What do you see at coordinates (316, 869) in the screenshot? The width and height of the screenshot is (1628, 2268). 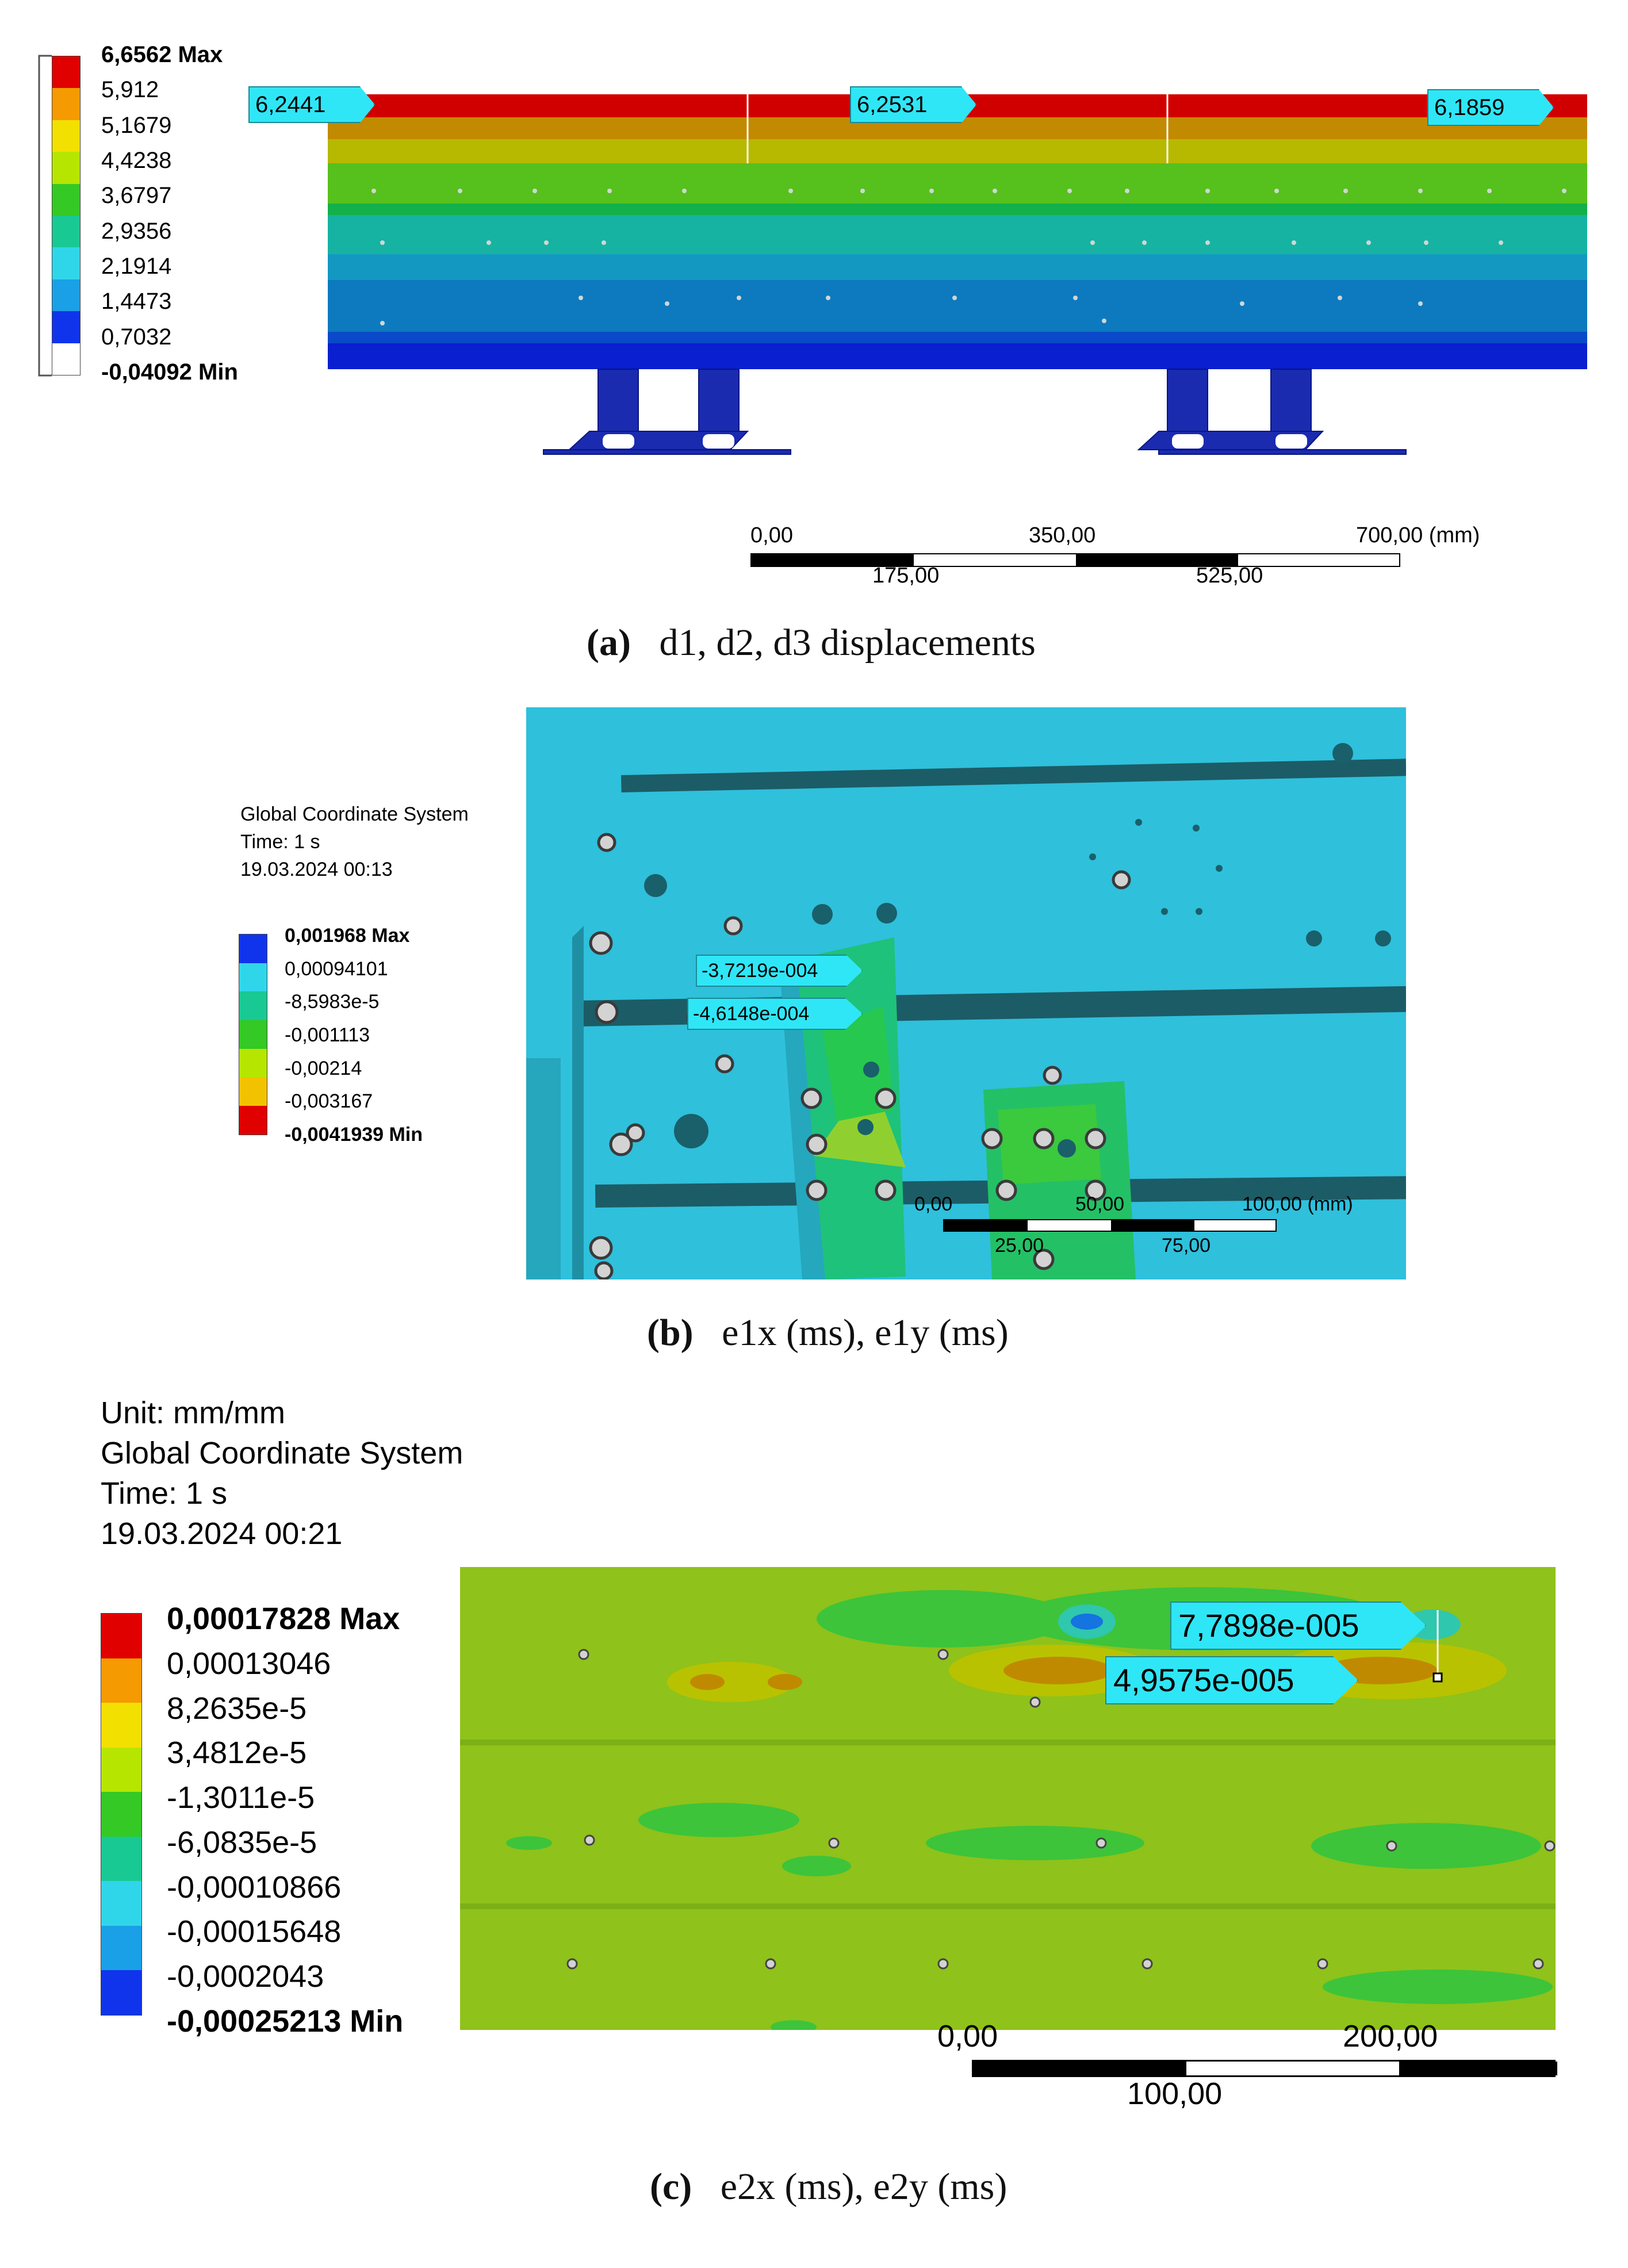 I see `info-line: 19.03.2024 00:13` at bounding box center [316, 869].